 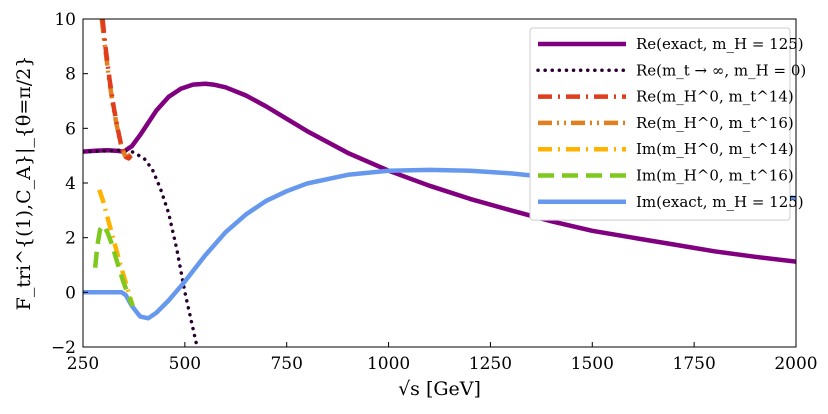 I want to click on y-tick-label: 2, so click(x=70, y=239).